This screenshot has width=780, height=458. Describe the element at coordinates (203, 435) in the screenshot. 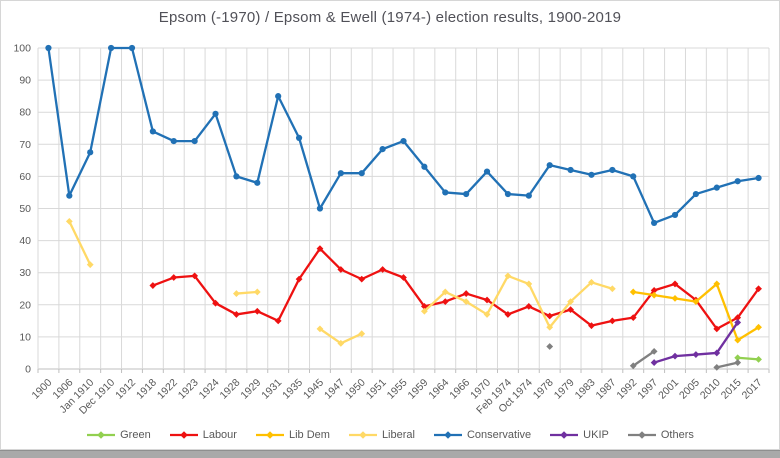

I see `legend-item-labour: Labour` at that location.